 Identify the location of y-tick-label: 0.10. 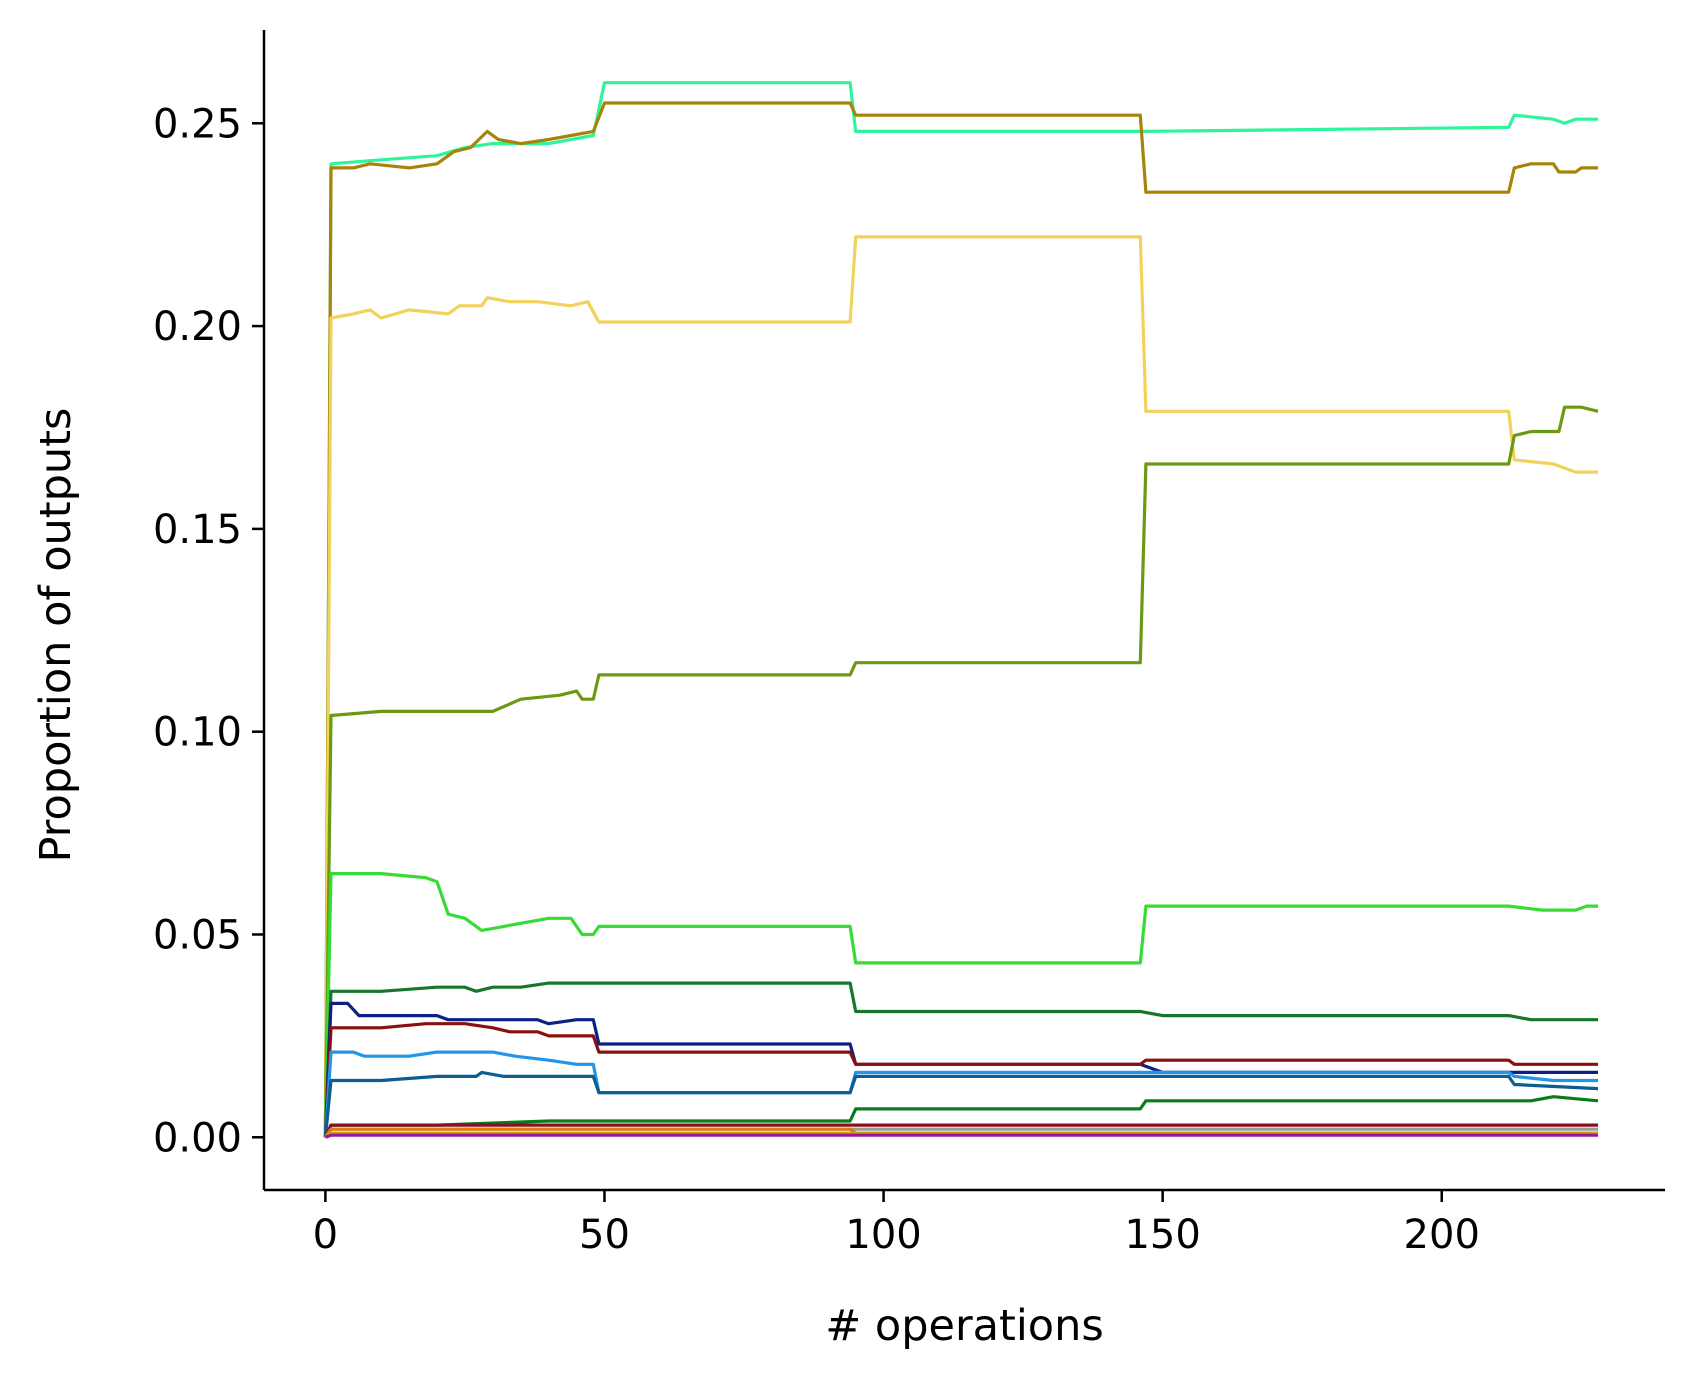
(197, 733).